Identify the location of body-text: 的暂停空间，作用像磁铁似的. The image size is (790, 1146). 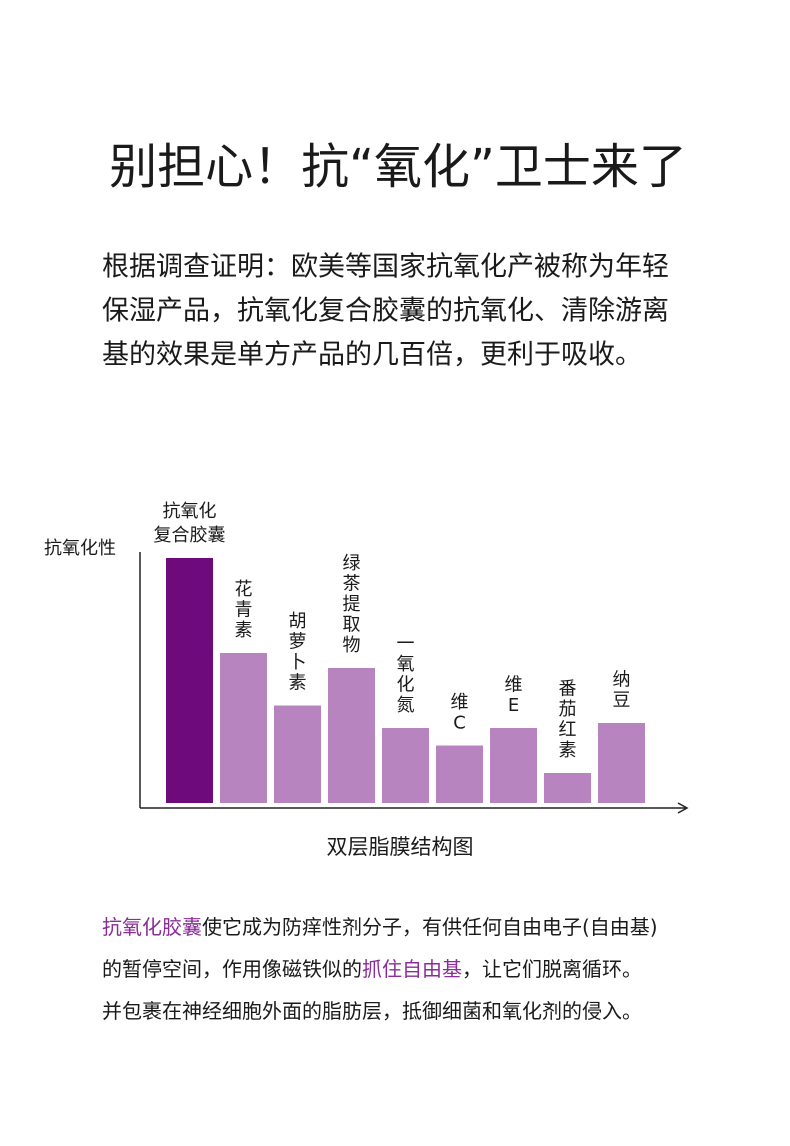
(232, 969).